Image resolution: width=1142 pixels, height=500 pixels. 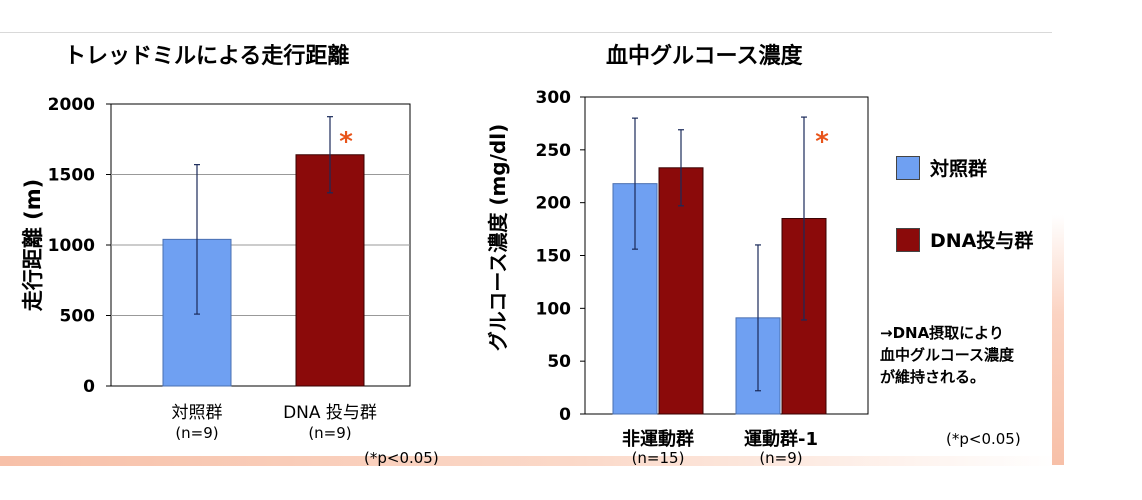 What do you see at coordinates (401, 458) in the screenshot?
I see `chart1-significance-note: (*p<0.05)` at bounding box center [401, 458].